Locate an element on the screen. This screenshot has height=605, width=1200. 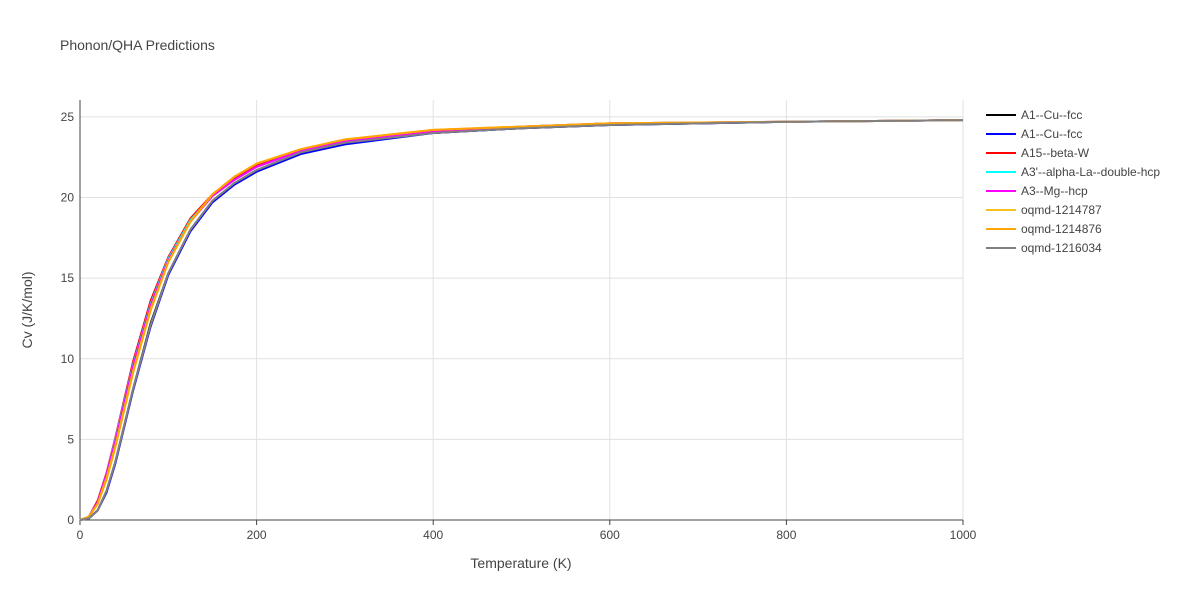
x-tick-label: 200 is located at coordinates (257, 535).